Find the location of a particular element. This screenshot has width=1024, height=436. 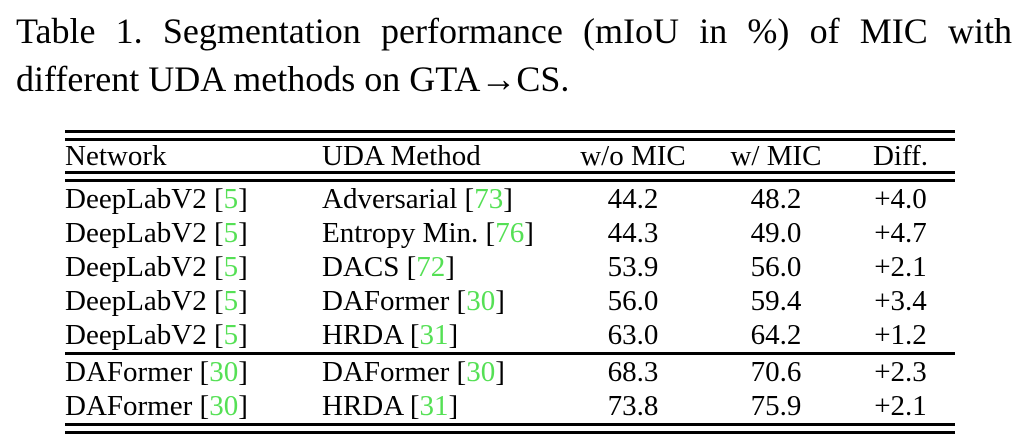

table-row: DeepLabV2 [5] DACS [72] 53.9 56.0 +2.1 is located at coordinates (510, 267).